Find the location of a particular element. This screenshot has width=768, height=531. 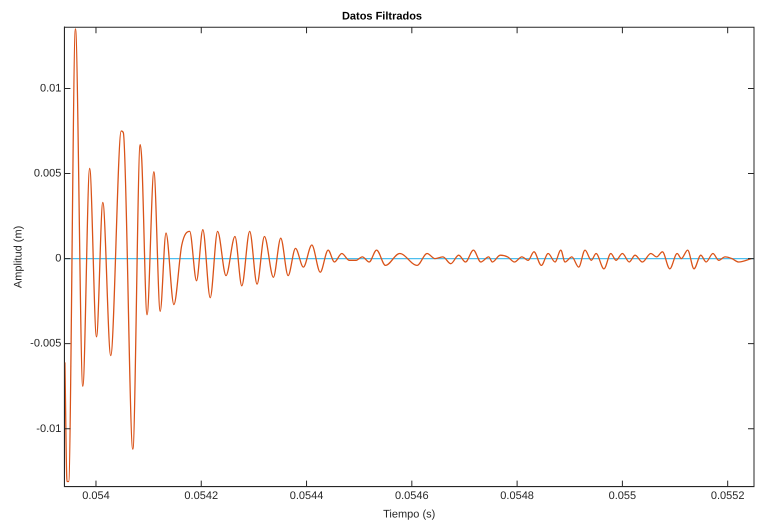

y-tick-label: -0.005 is located at coordinates (46, 344).